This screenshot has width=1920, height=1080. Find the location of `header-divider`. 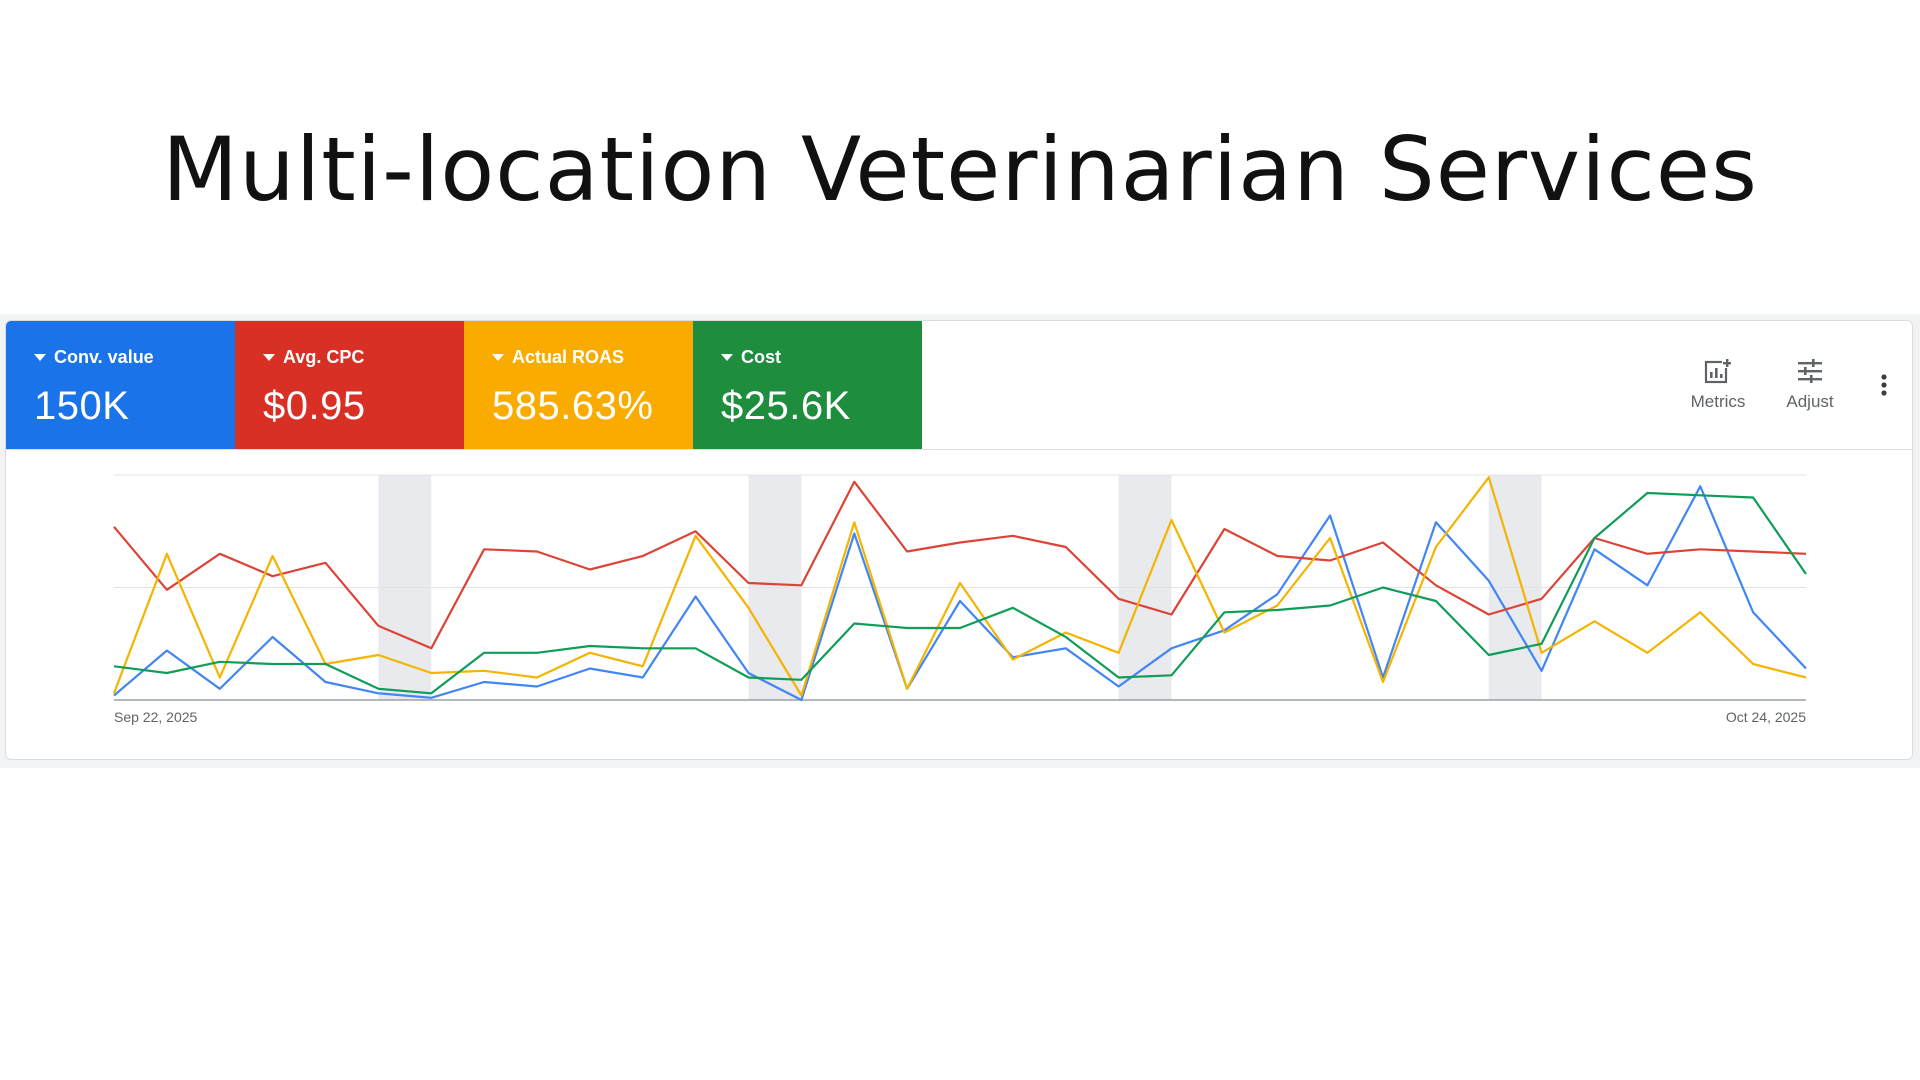

header-divider is located at coordinates (959, 449).